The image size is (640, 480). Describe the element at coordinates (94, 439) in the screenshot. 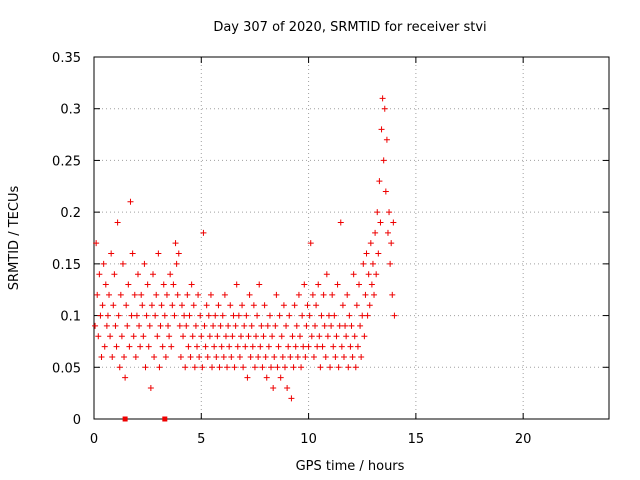

I see `x-tick-label: 0` at that location.